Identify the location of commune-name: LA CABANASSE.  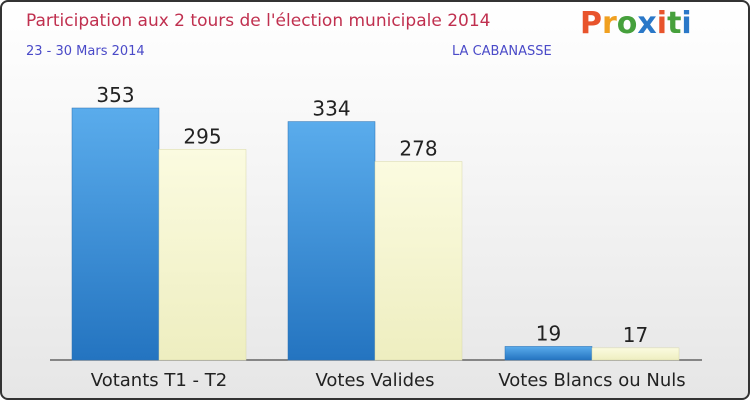
(502, 51).